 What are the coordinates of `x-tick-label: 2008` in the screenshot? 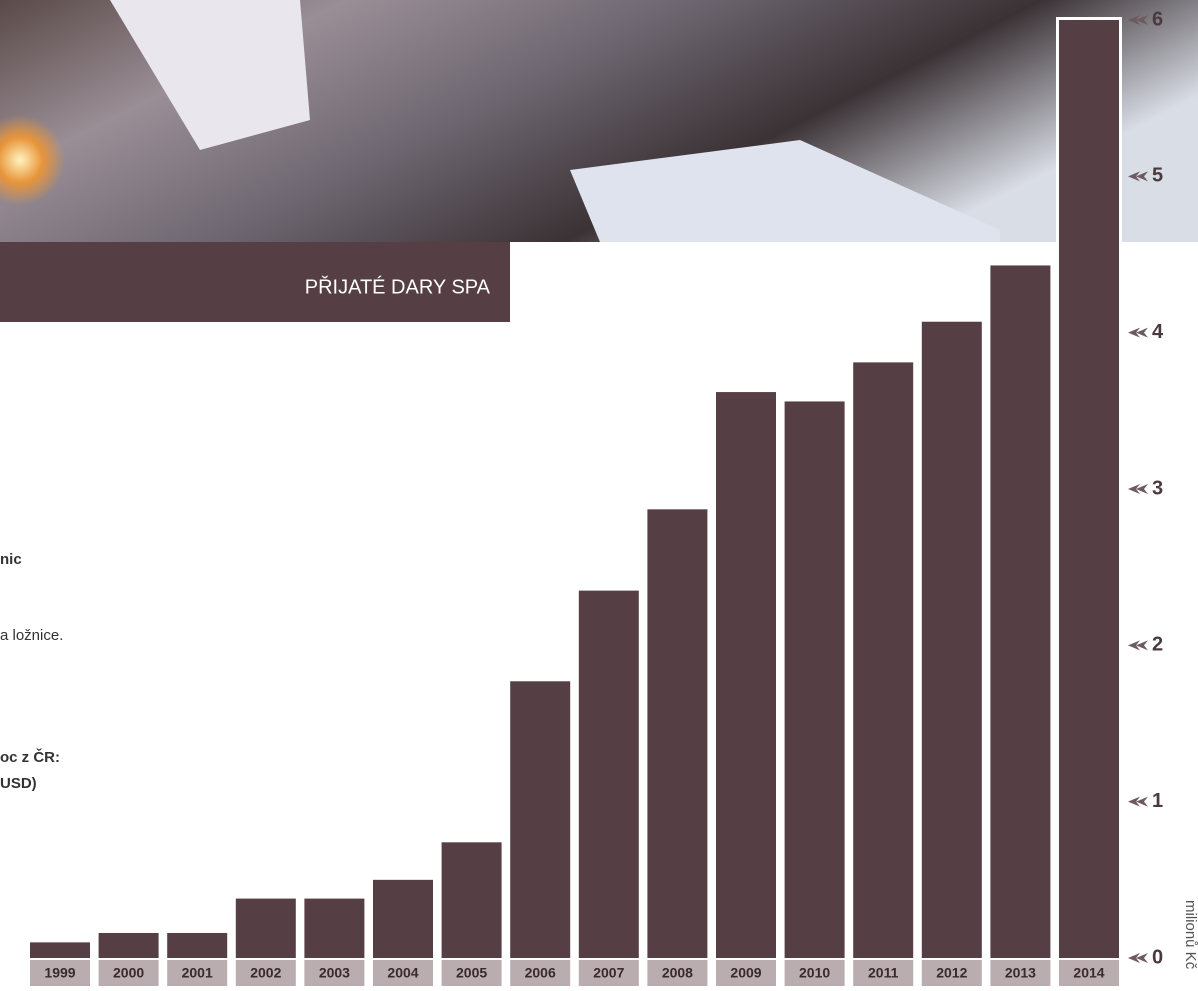 It's located at (677, 973).